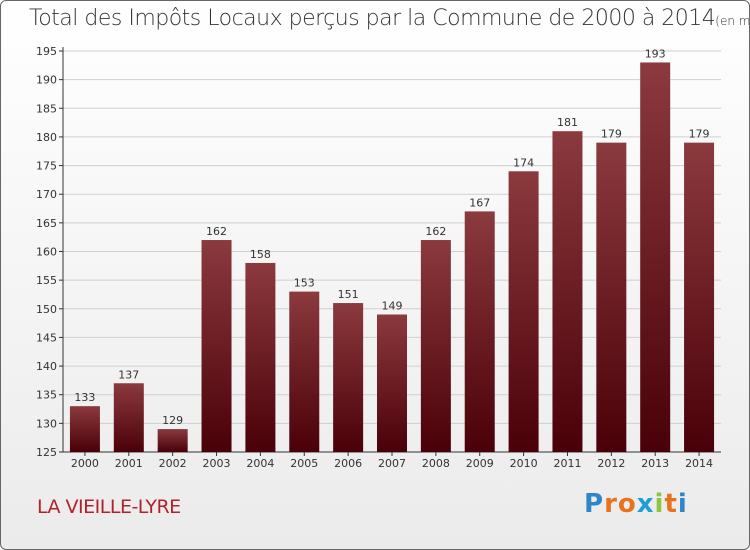 Image resolution: width=750 pixels, height=550 pixels. Describe the element at coordinates (46, 137) in the screenshot. I see `y-tick-label: 180` at that location.